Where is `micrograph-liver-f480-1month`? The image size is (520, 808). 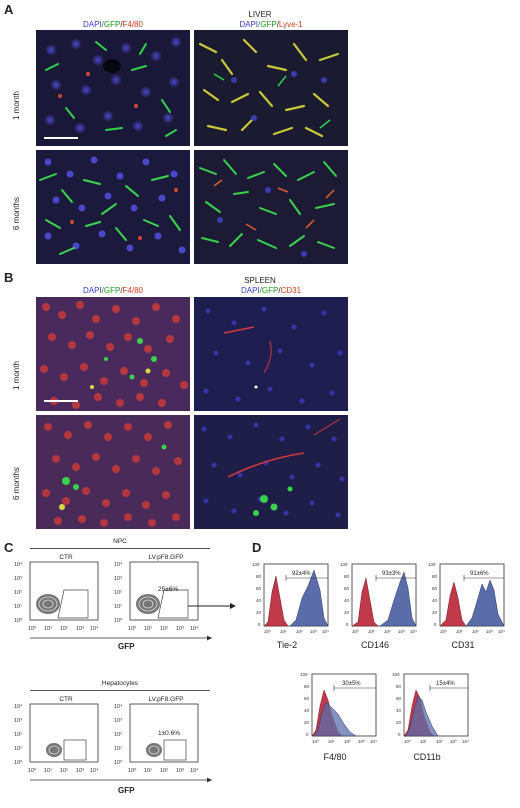
micrograph-liver-f480-1month is located at coordinates (113, 88).